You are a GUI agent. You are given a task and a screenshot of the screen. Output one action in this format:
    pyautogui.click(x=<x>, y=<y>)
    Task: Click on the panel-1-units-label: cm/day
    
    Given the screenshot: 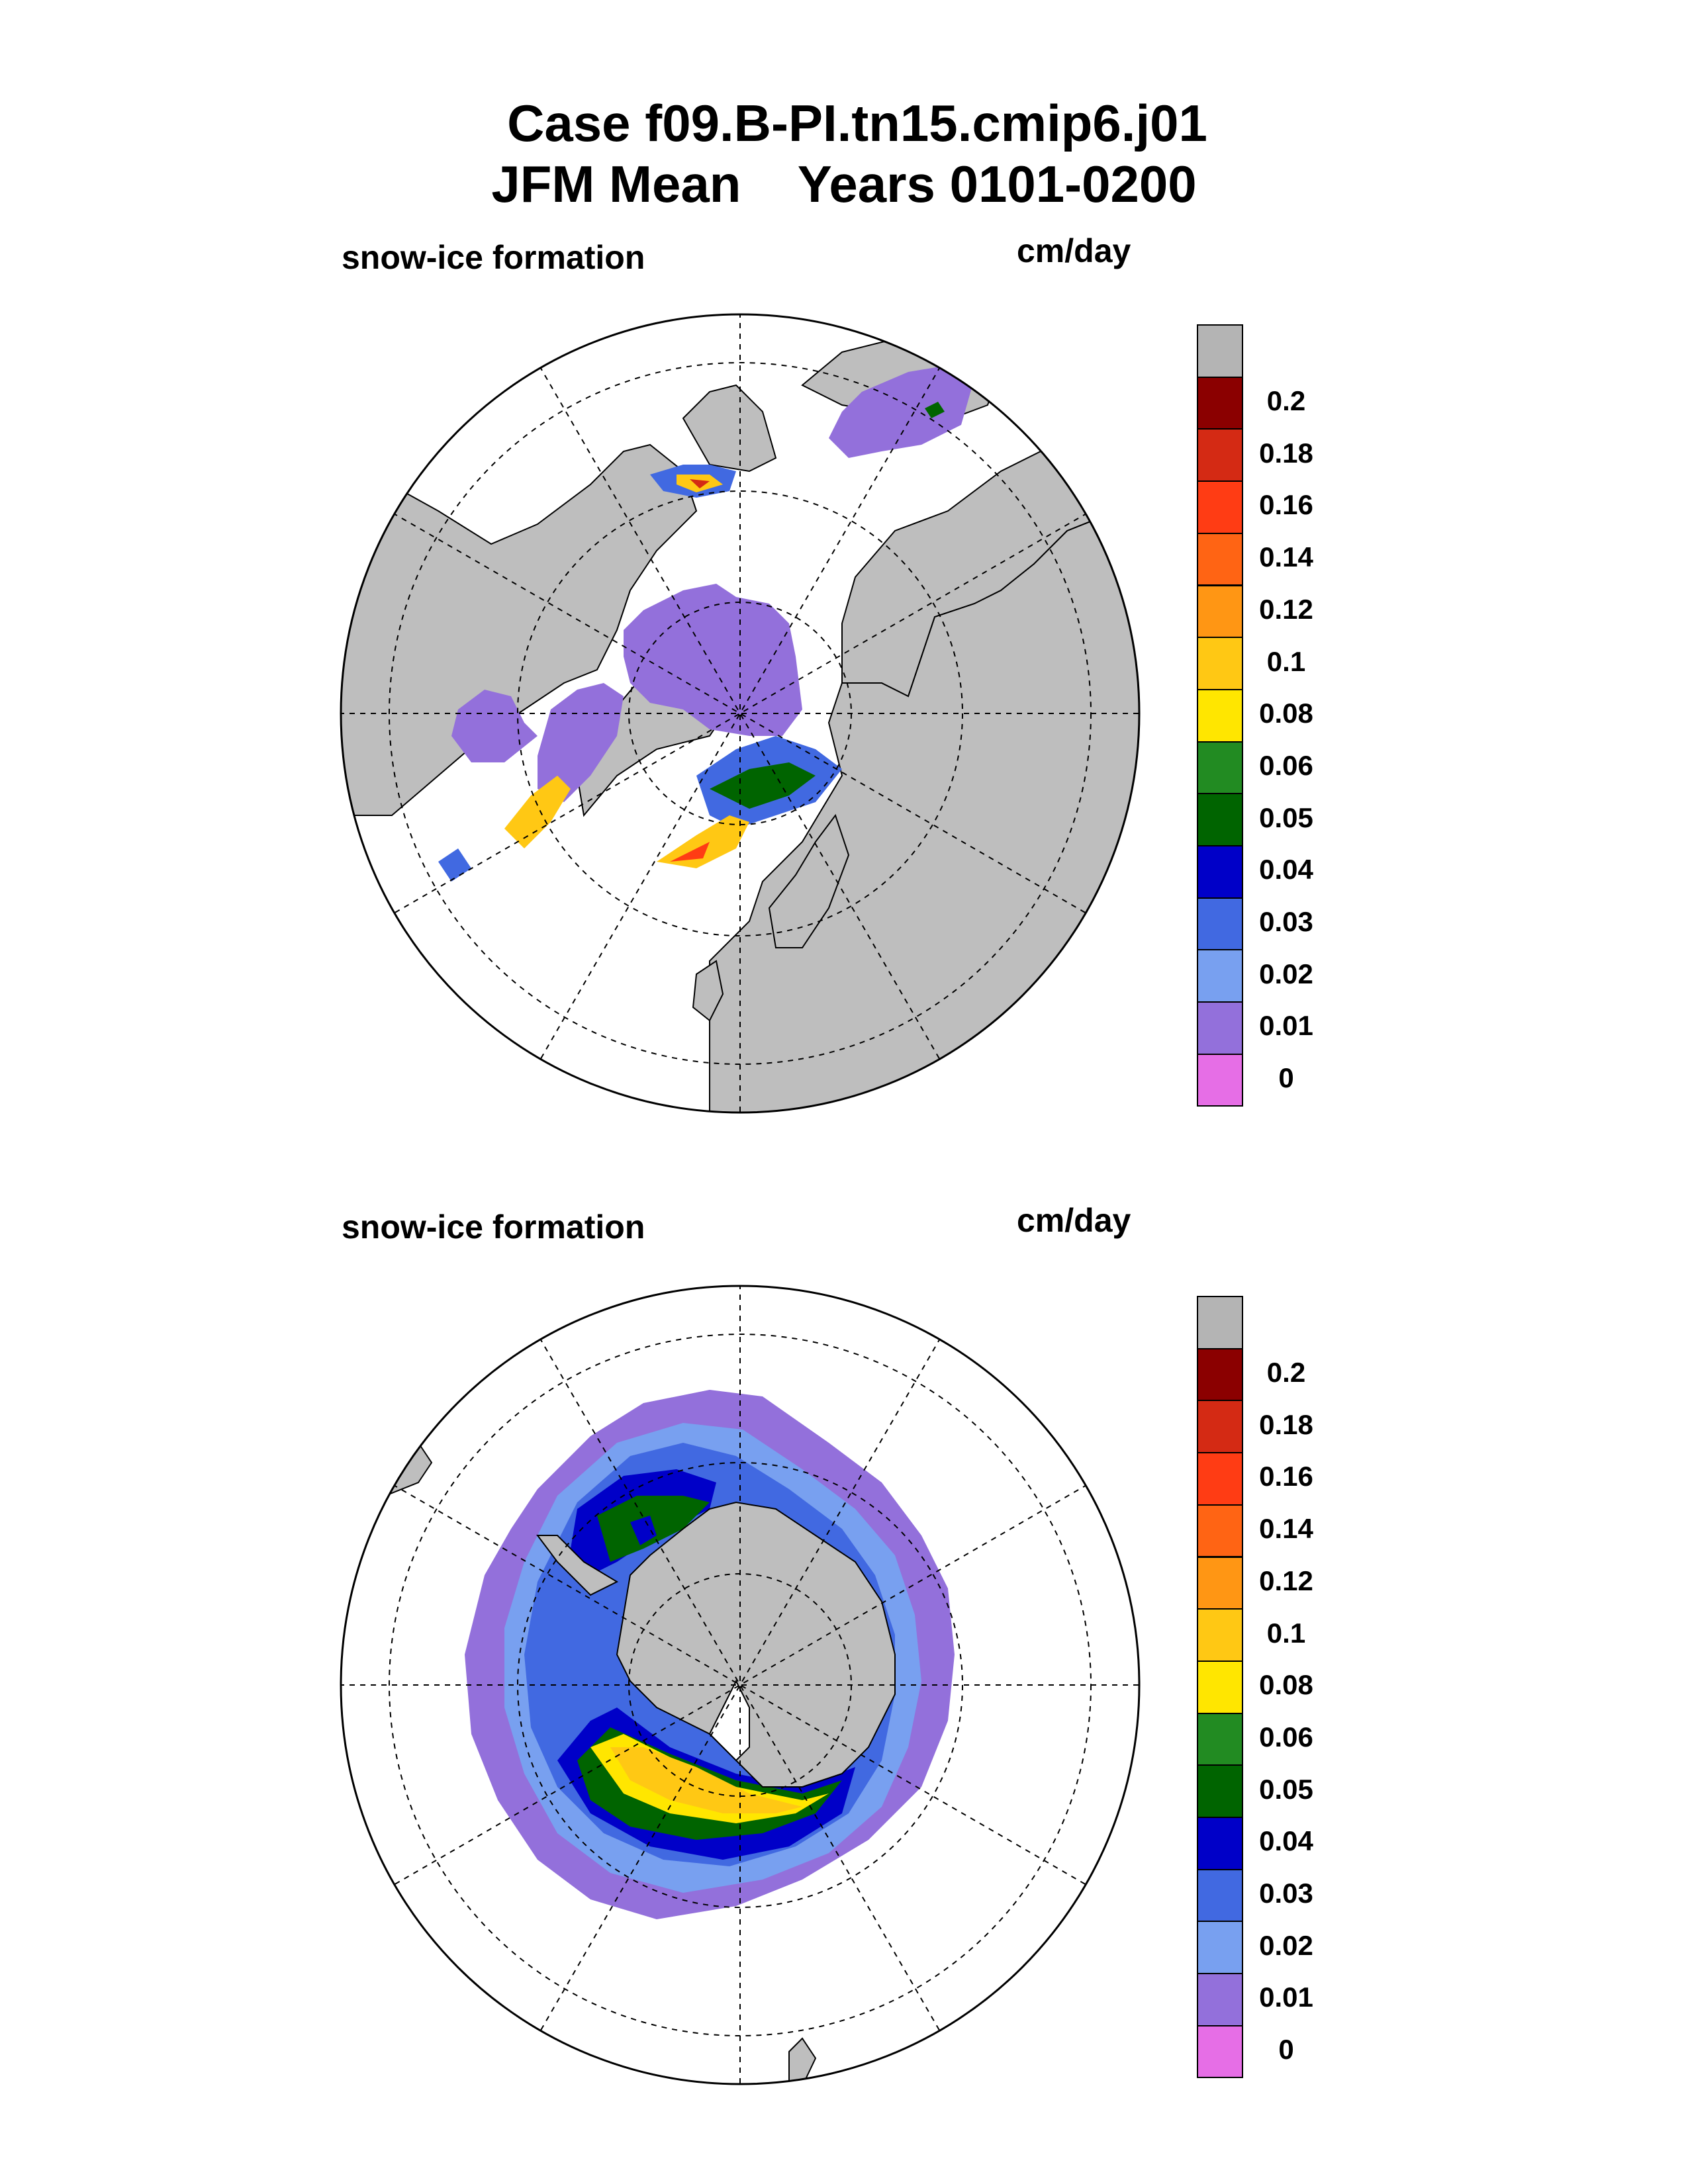 What is the action you would take?
    pyautogui.click(x=1074, y=251)
    